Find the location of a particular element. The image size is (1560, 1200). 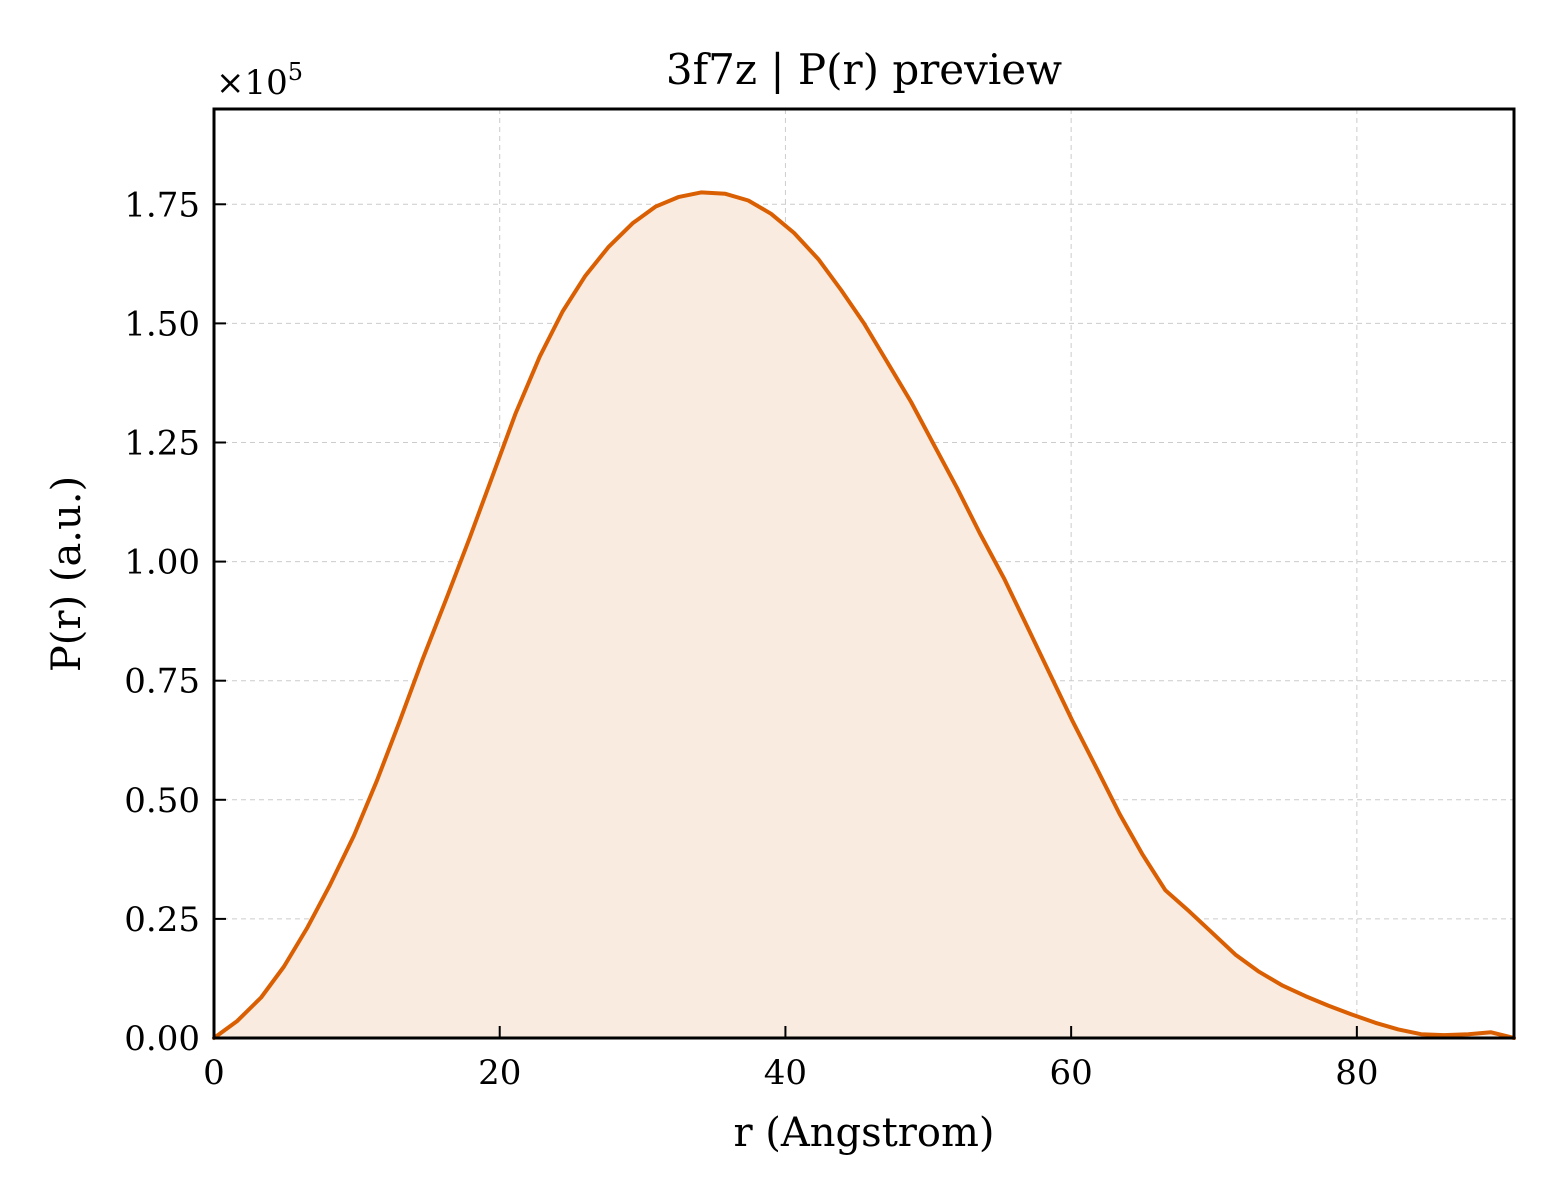

x-tick-label: 60 is located at coordinates (1071, 1073).